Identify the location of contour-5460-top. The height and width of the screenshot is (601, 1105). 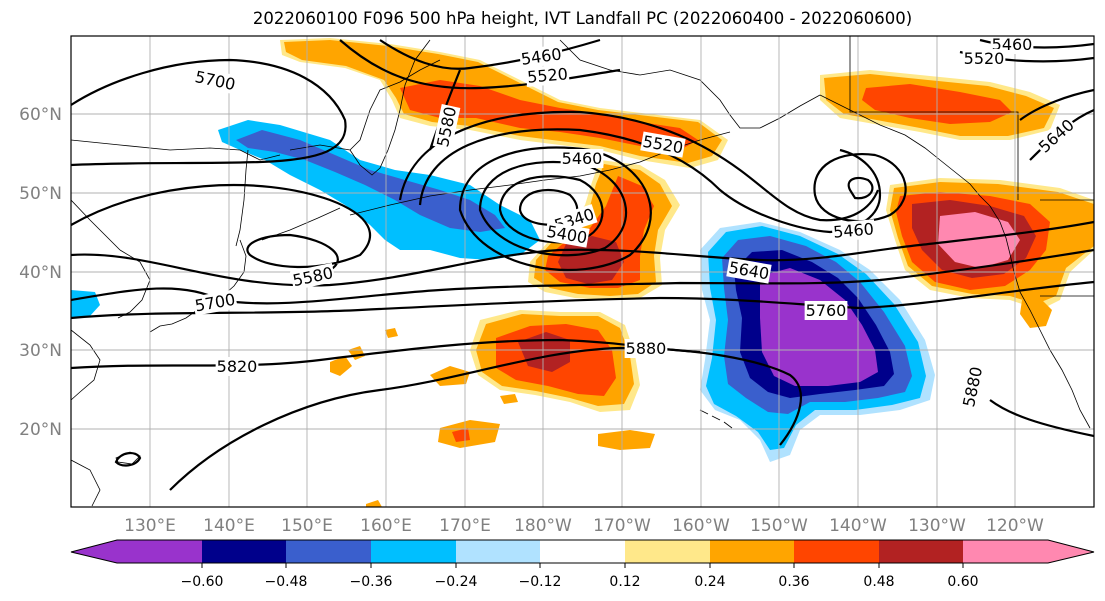
(490, 54).